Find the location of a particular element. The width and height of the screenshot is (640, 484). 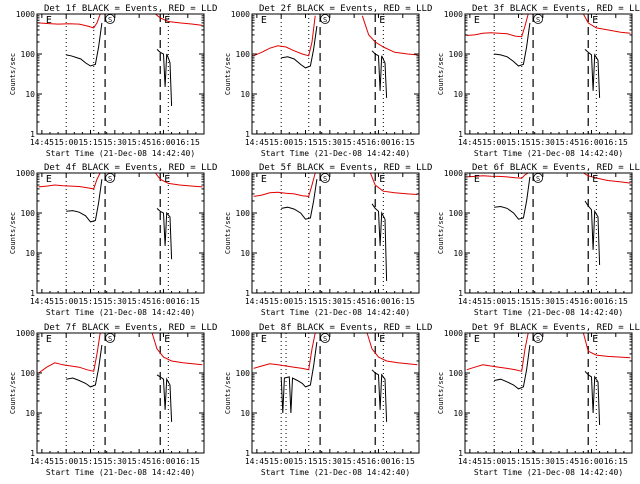

panel-title: Det 7f BLACK = Events, RED = LLD is located at coordinates (130, 328).